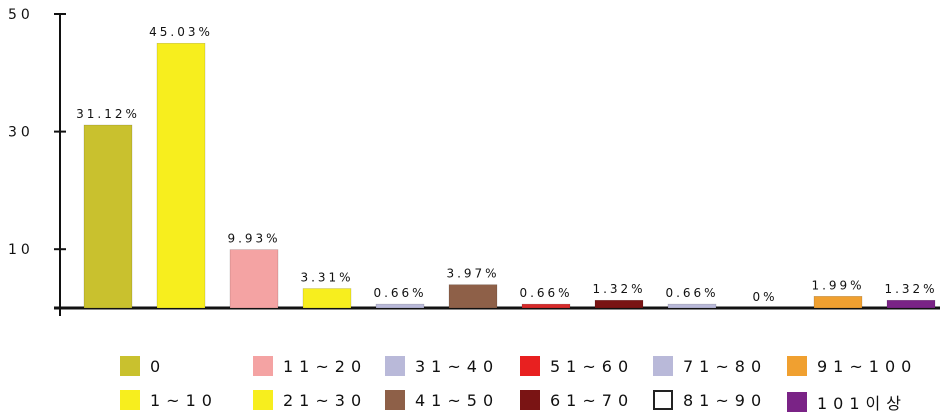  I want to click on legend-item: 61~70, so click(577, 400).